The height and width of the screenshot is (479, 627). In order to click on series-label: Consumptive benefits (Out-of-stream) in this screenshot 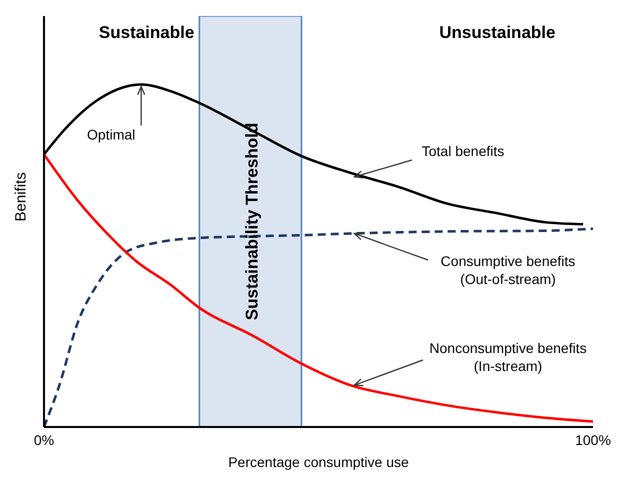, I will do `click(508, 270)`.